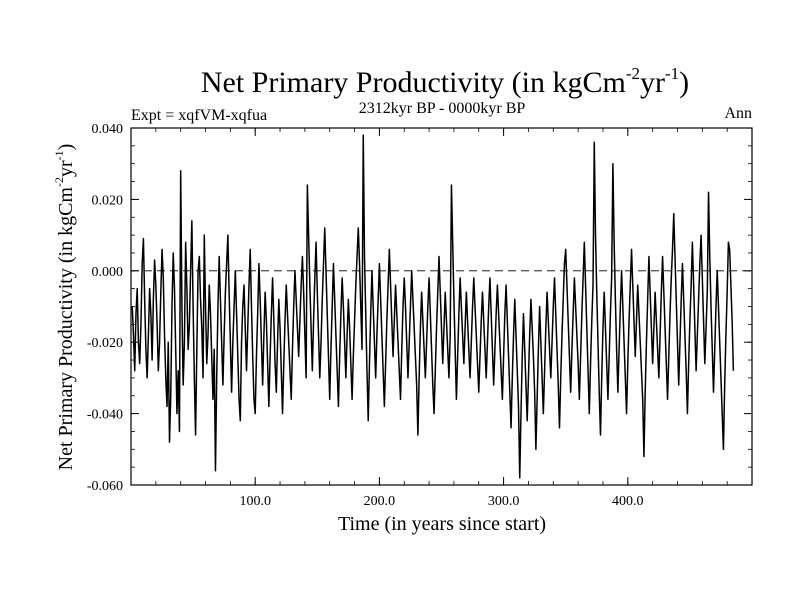 Image resolution: width=800 pixels, height=605 pixels. I want to click on y-tick-label: -0.060, so click(105, 486).